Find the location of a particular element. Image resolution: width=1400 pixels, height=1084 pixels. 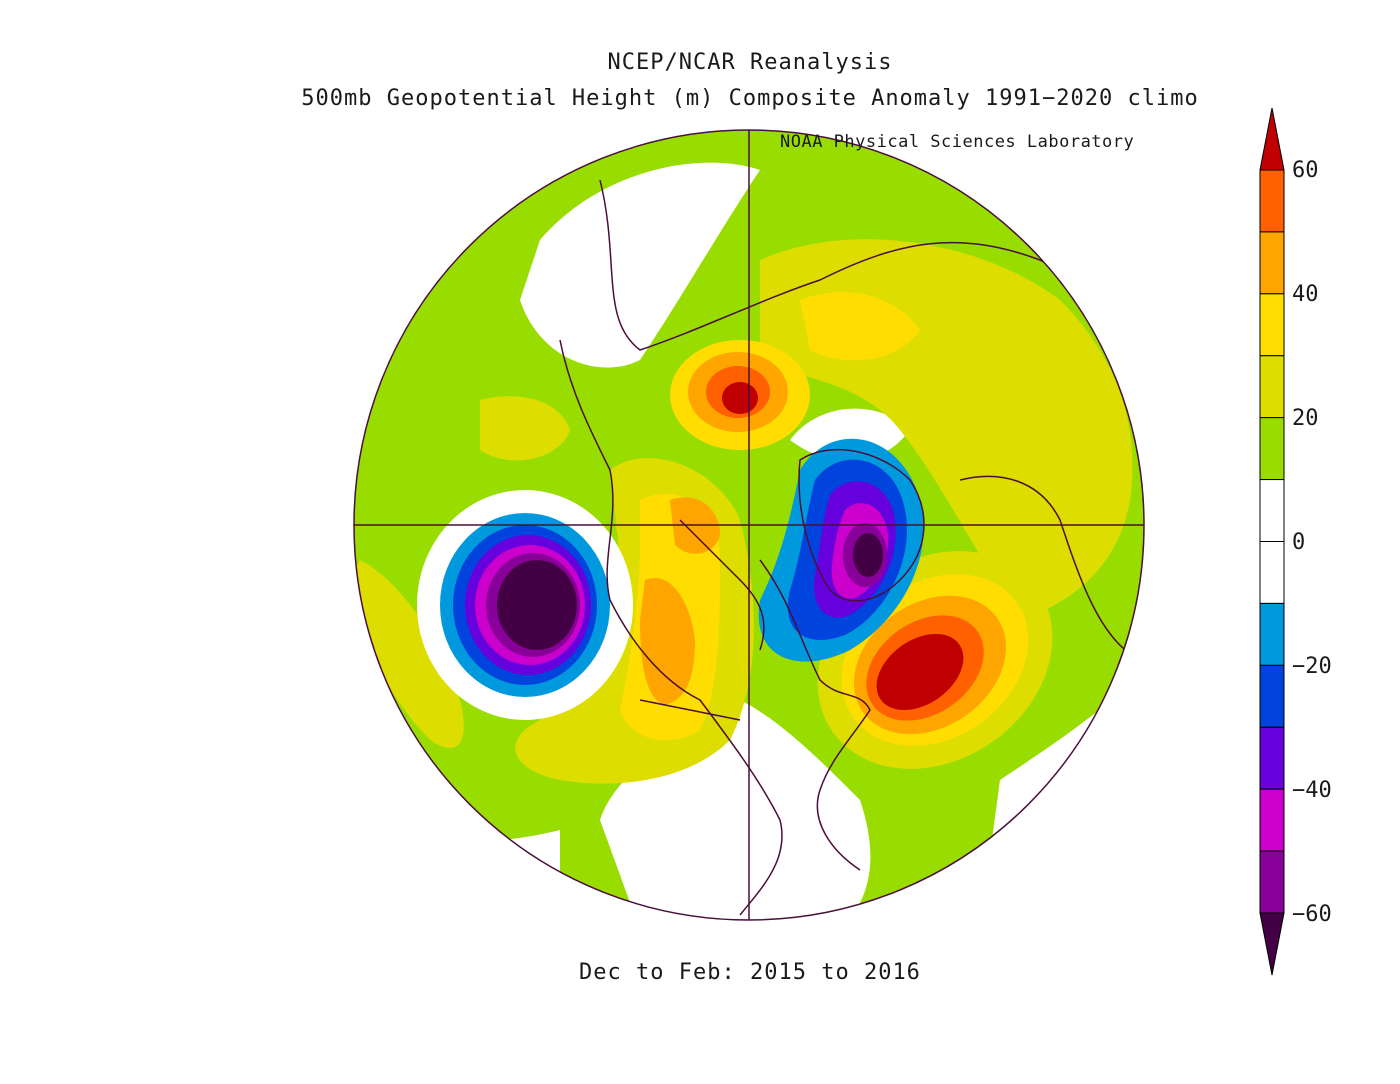

colorbar-label: 0 is located at coordinates (1299, 542).